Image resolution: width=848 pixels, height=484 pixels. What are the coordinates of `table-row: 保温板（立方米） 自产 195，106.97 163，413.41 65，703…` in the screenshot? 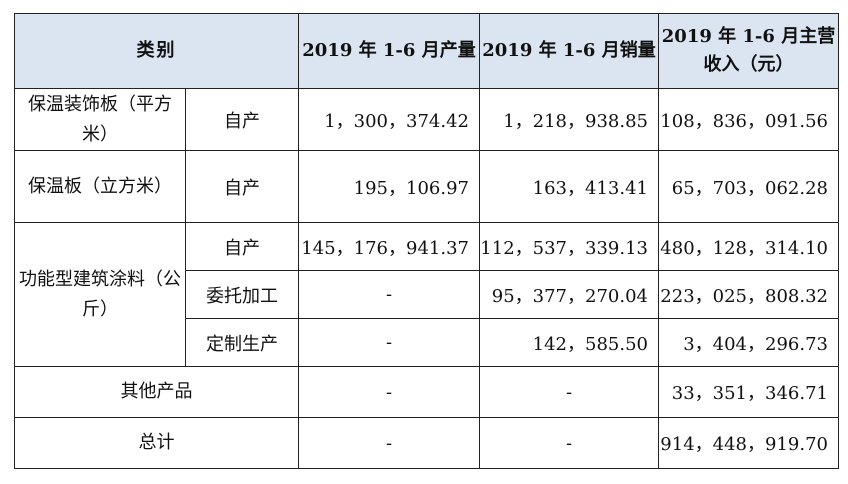 It's located at (426, 186).